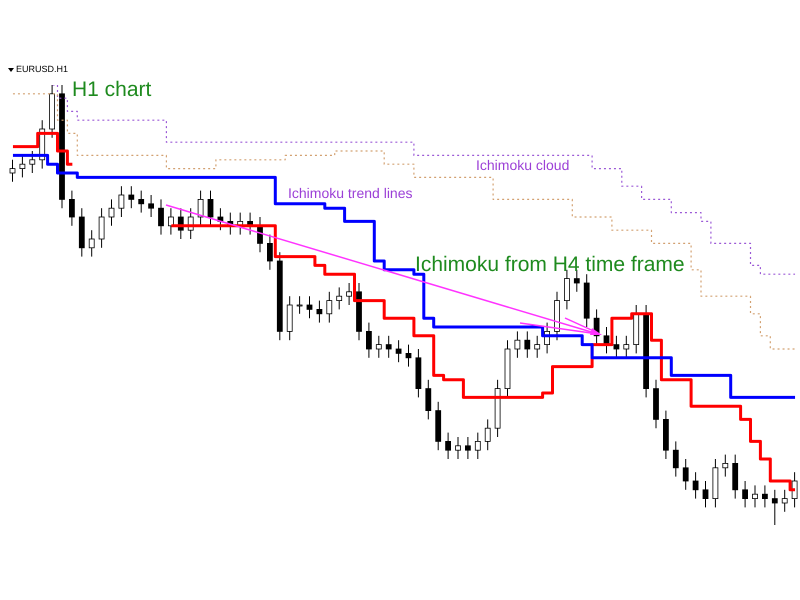 Image resolution: width=800 pixels, height=600 pixels. Describe the element at coordinates (350, 193) in the screenshot. I see `annotation: Ichimoku trend lines` at that location.